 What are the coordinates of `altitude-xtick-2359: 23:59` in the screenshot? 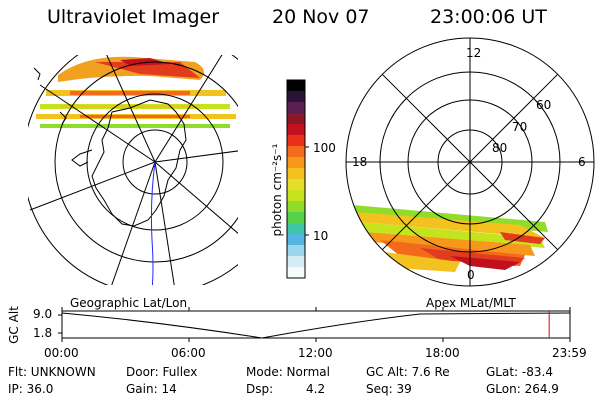 It's located at (569, 353).